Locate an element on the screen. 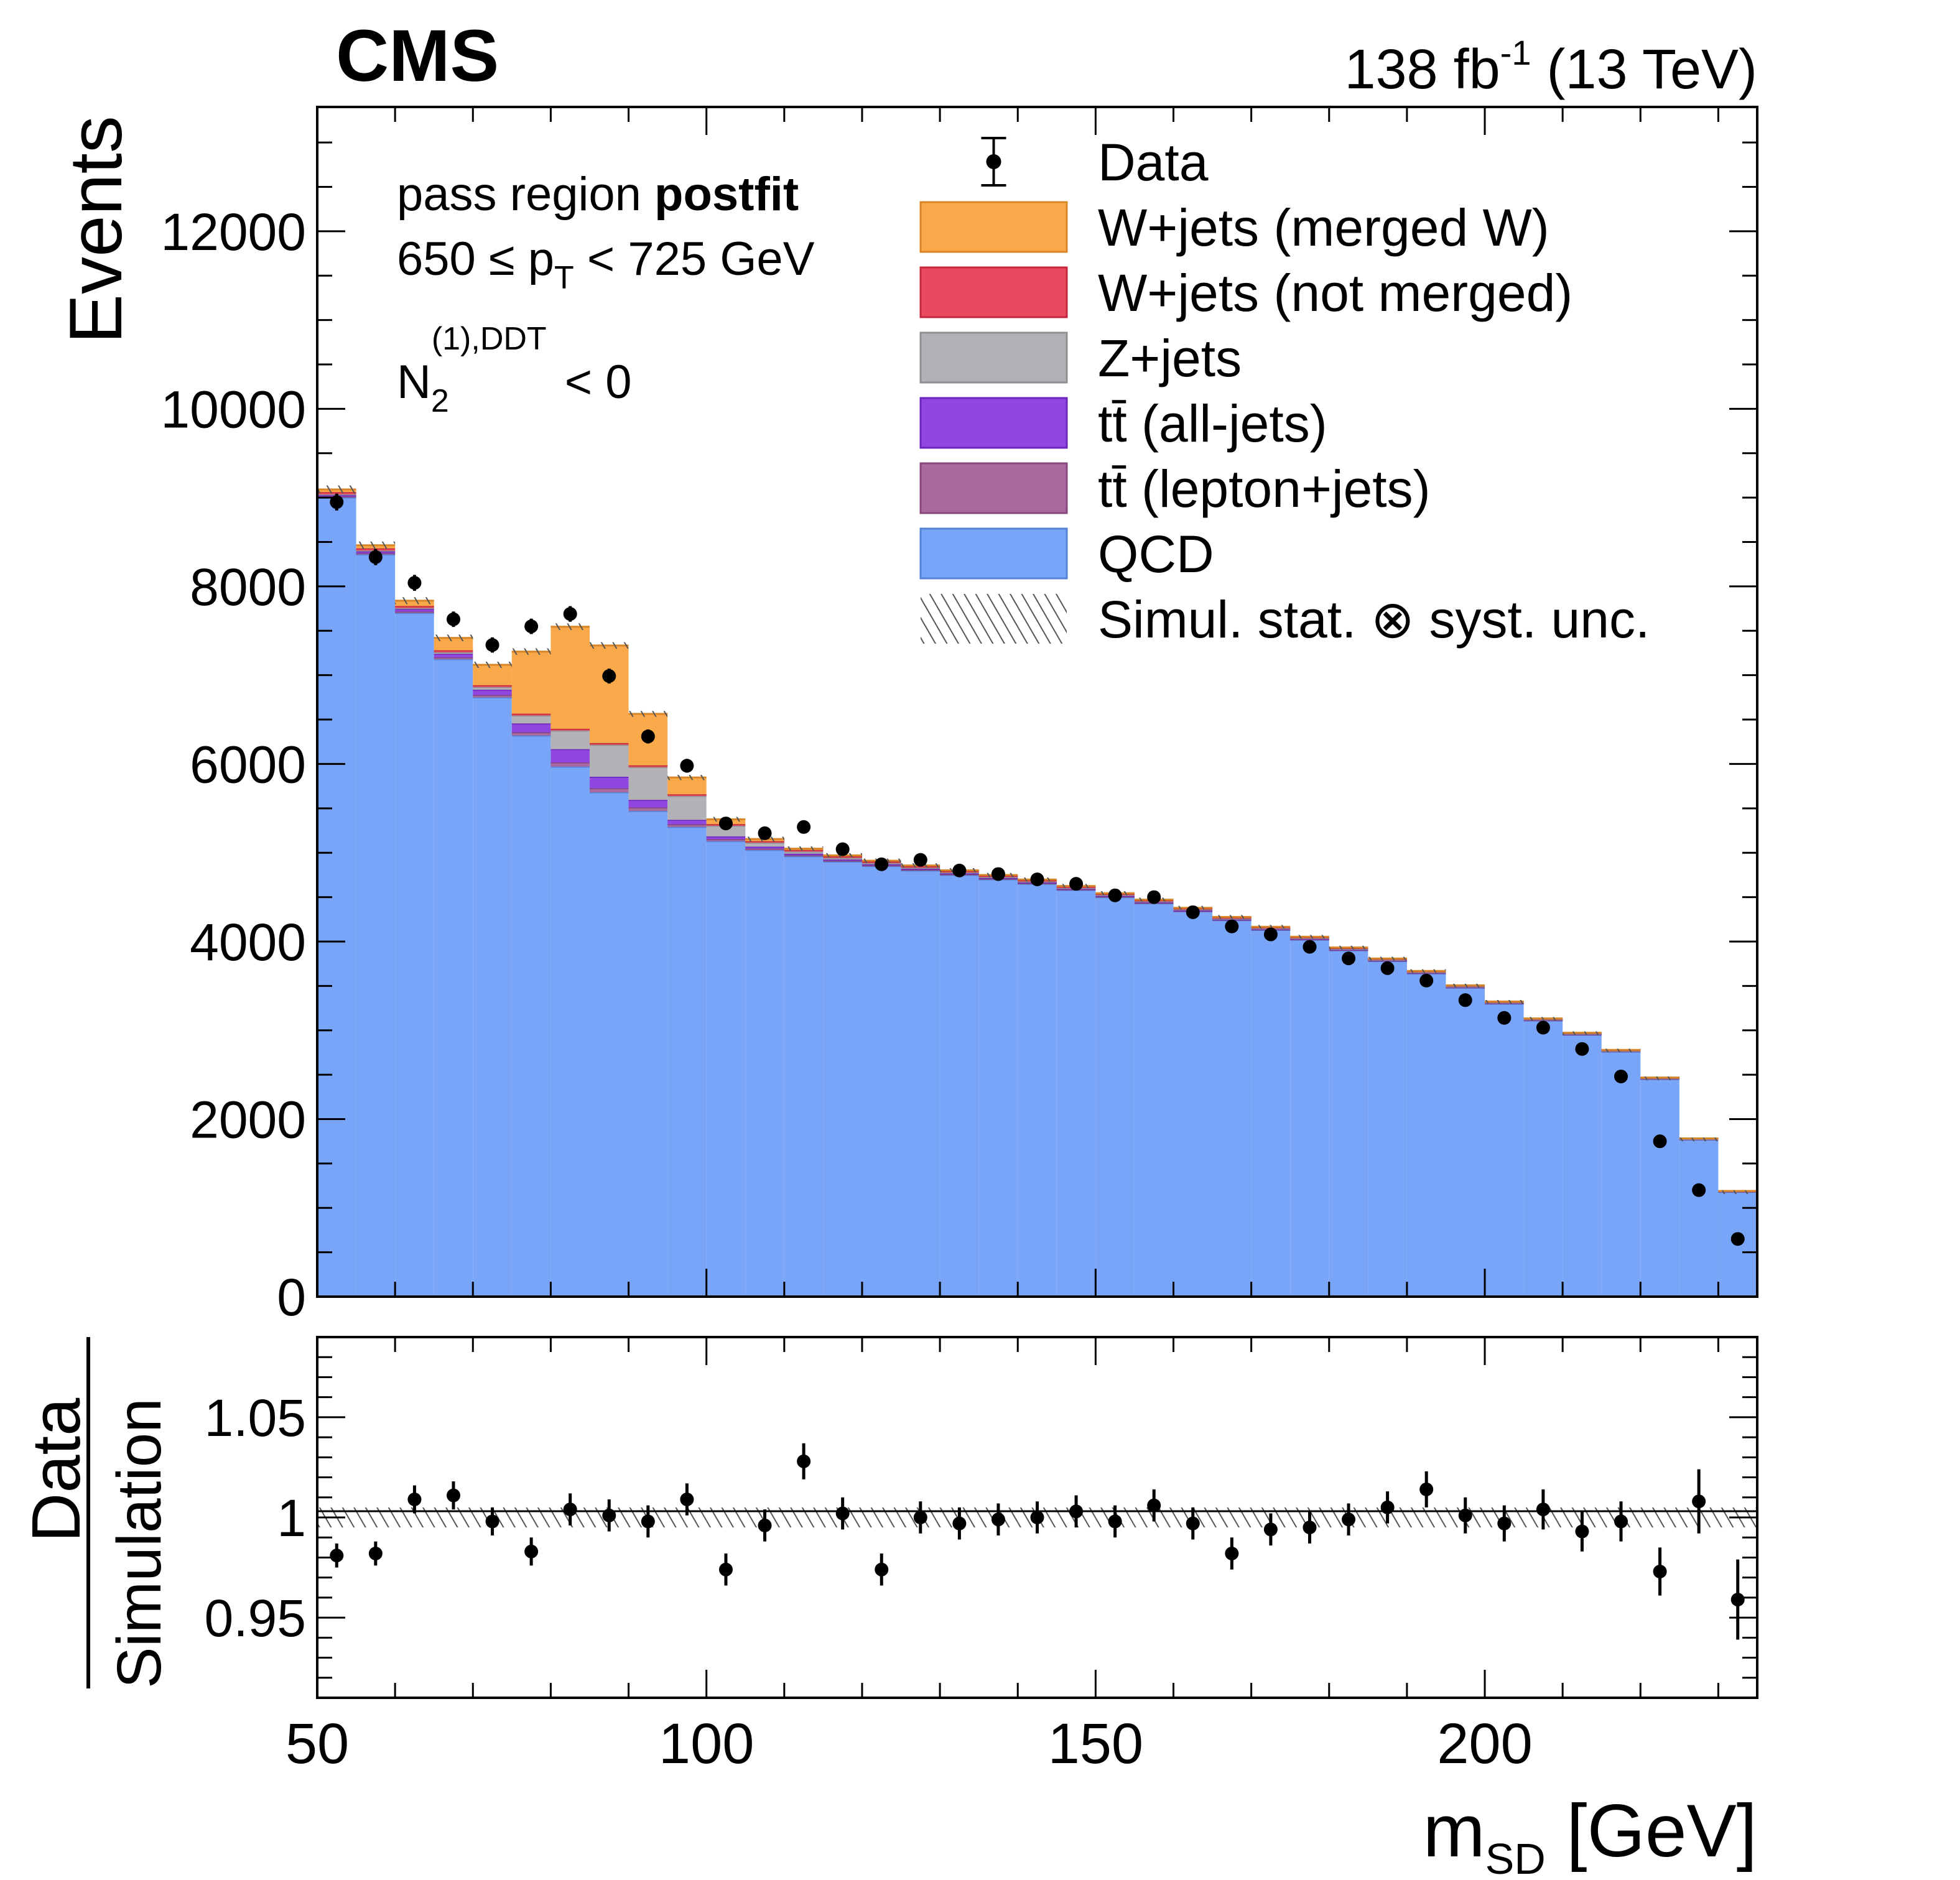 The image size is (1960, 1880). luminosity-label: 138 fb-1 (13 TeV) is located at coordinates (1550, 67).